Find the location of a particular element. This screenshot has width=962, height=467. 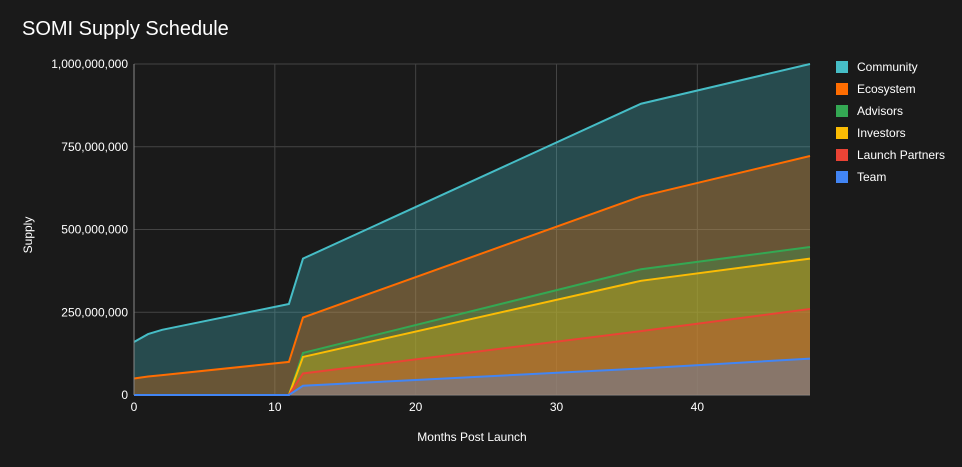

legend-item-ecosystem: Ecosystem is located at coordinates (890, 89).